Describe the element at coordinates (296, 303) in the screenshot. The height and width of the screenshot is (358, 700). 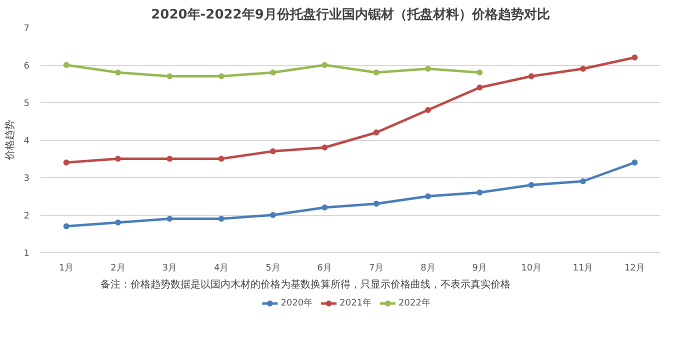
I see `legend-label: 2020年` at that location.